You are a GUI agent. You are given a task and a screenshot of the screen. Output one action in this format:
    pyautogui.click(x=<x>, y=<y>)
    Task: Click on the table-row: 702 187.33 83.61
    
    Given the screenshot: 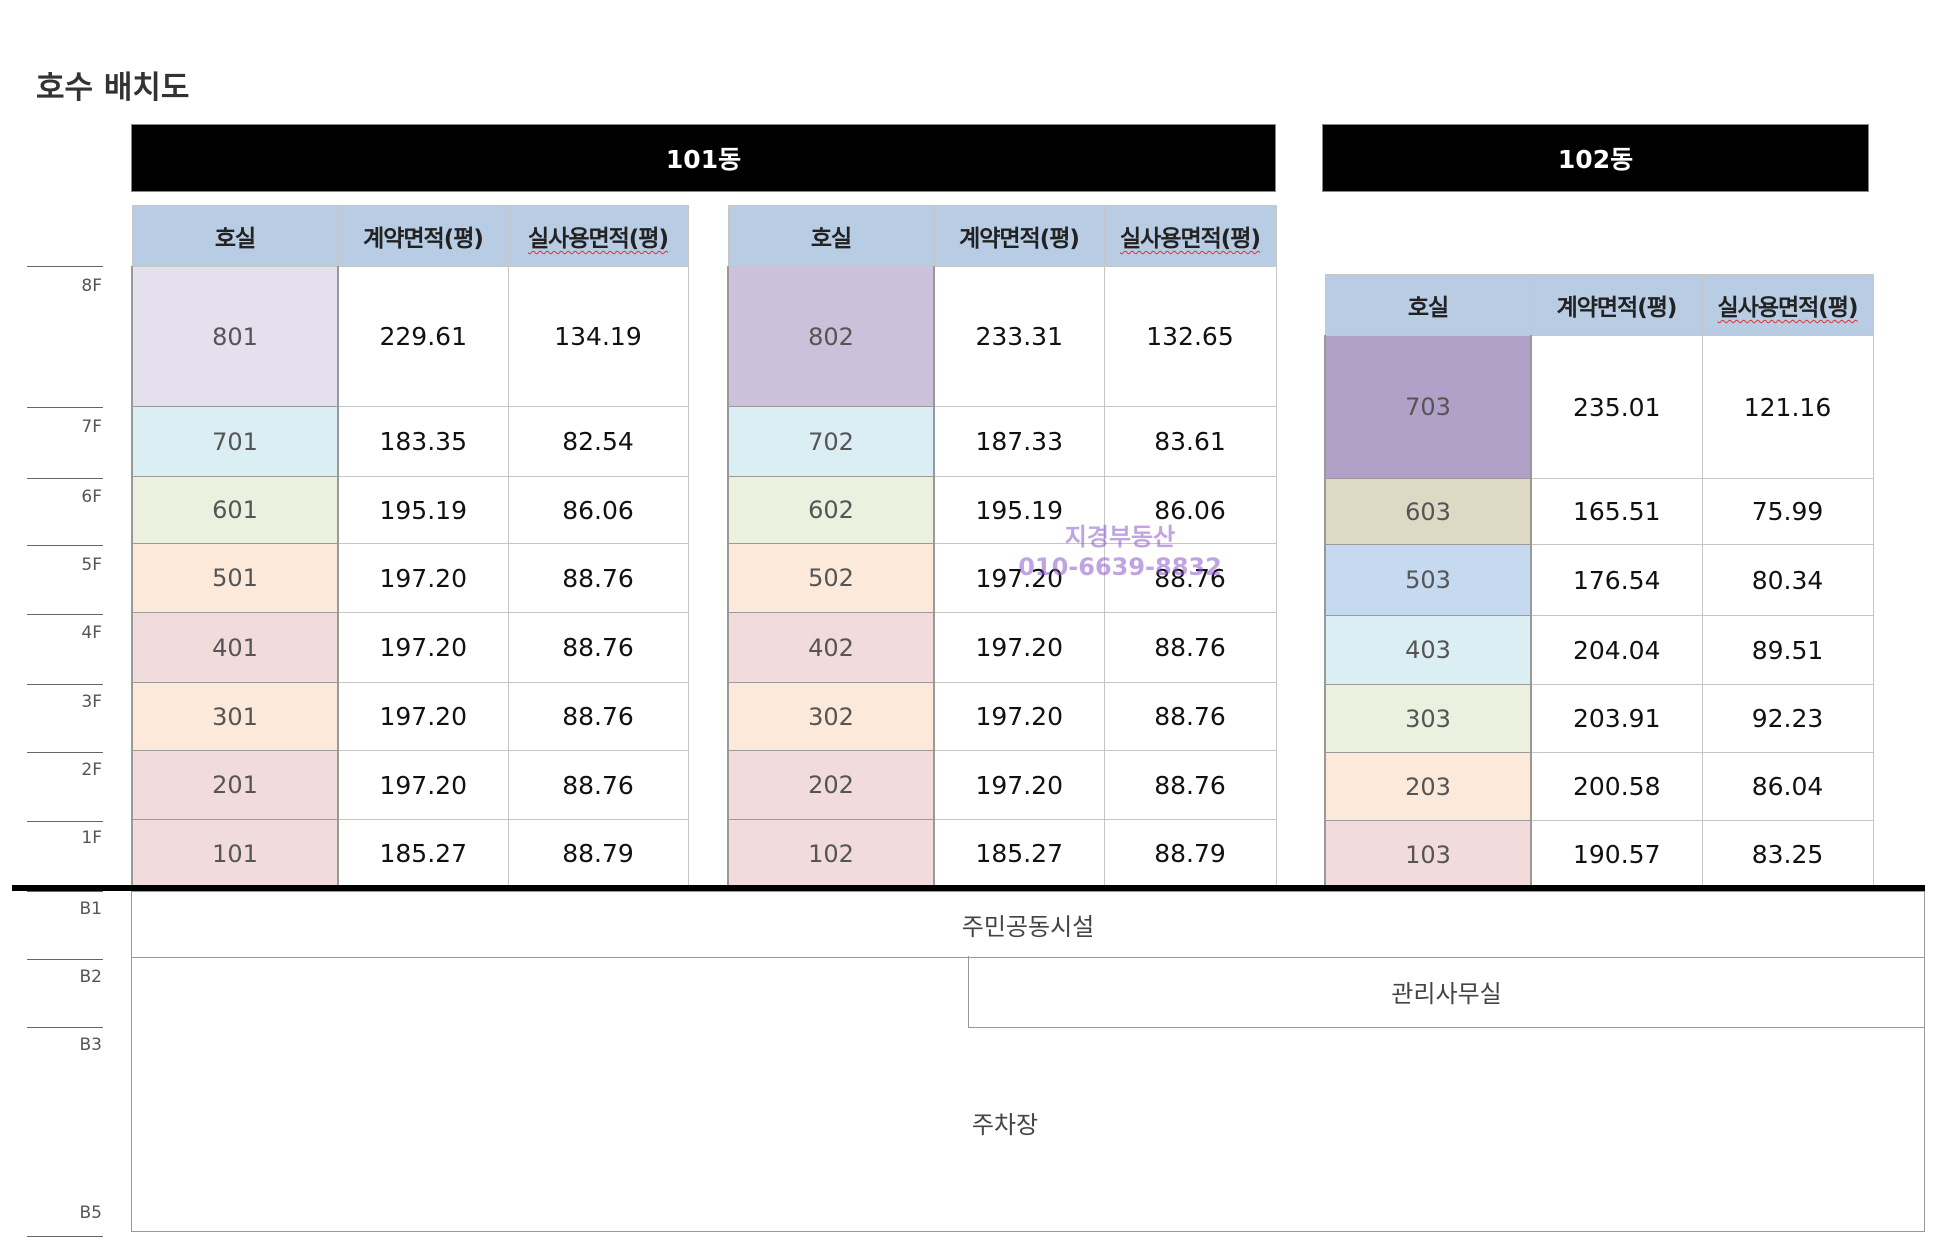 What is the action you would take?
    pyautogui.click(x=1002, y=441)
    